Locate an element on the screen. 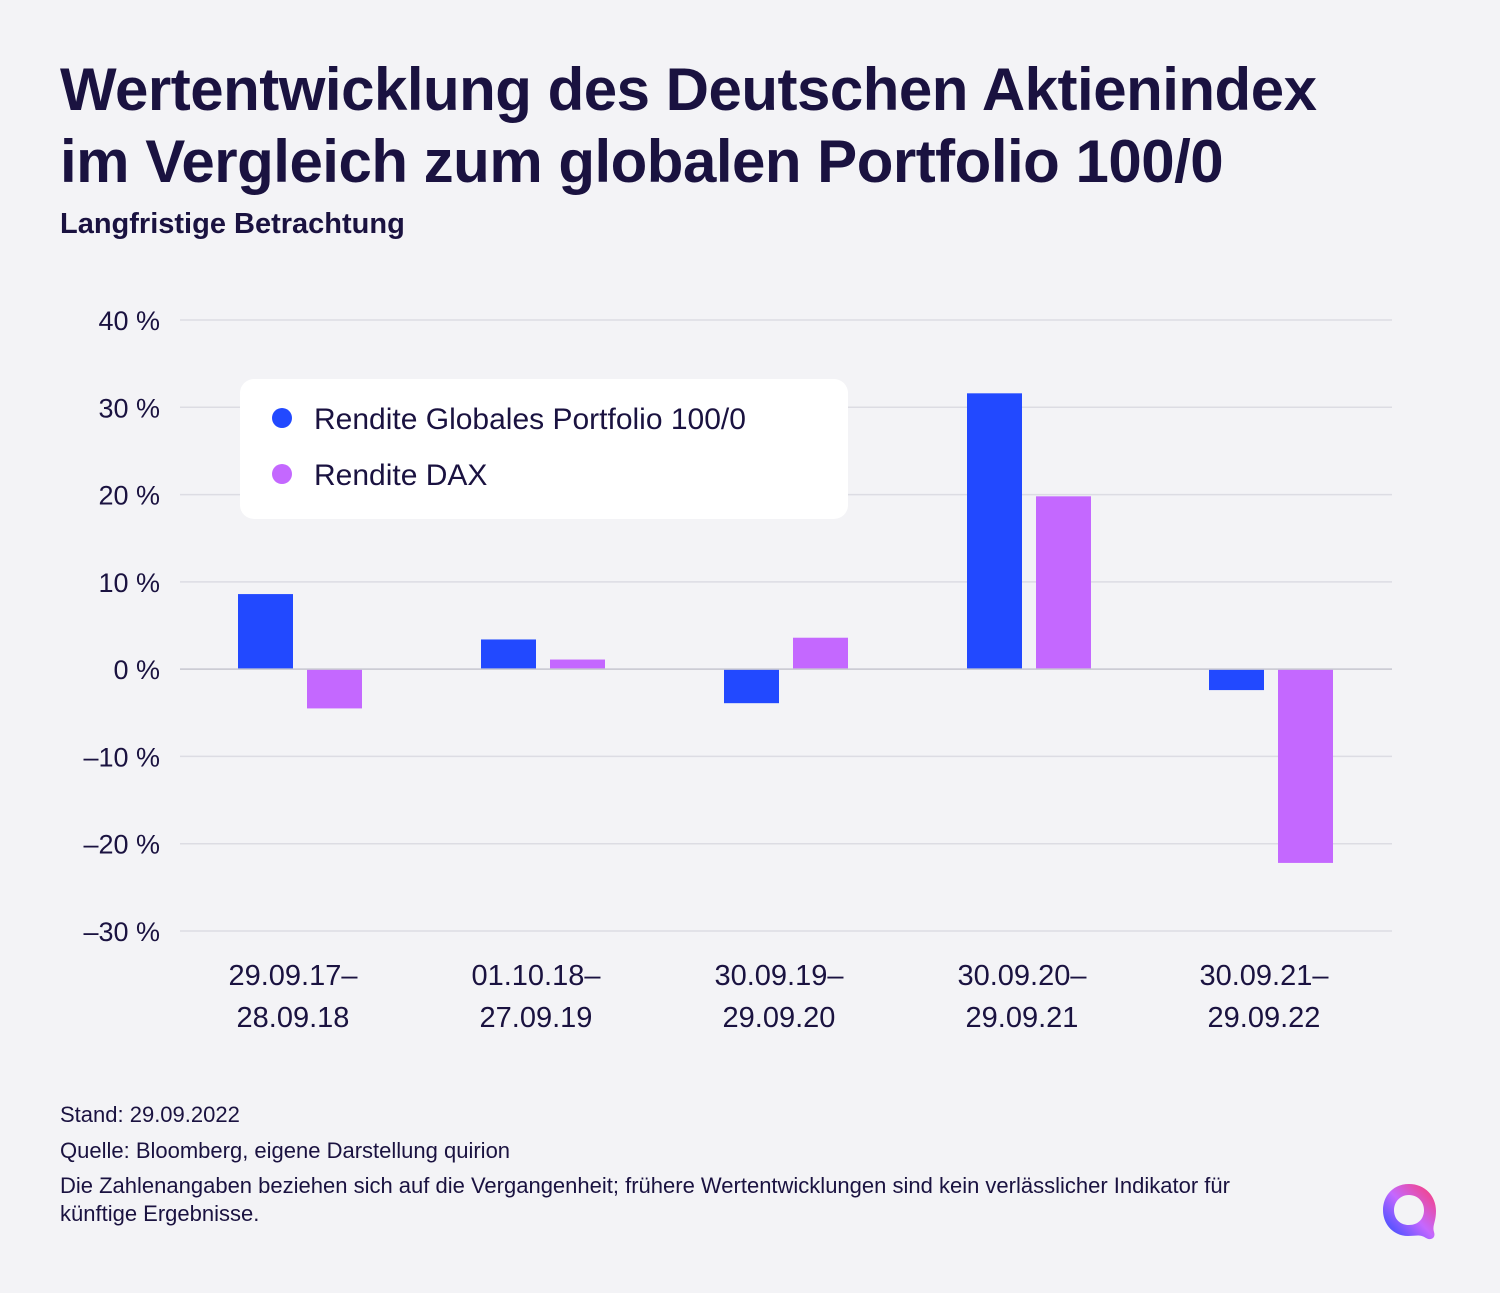  x-tick-label-line: 30.09.20– is located at coordinates (1022, 976).